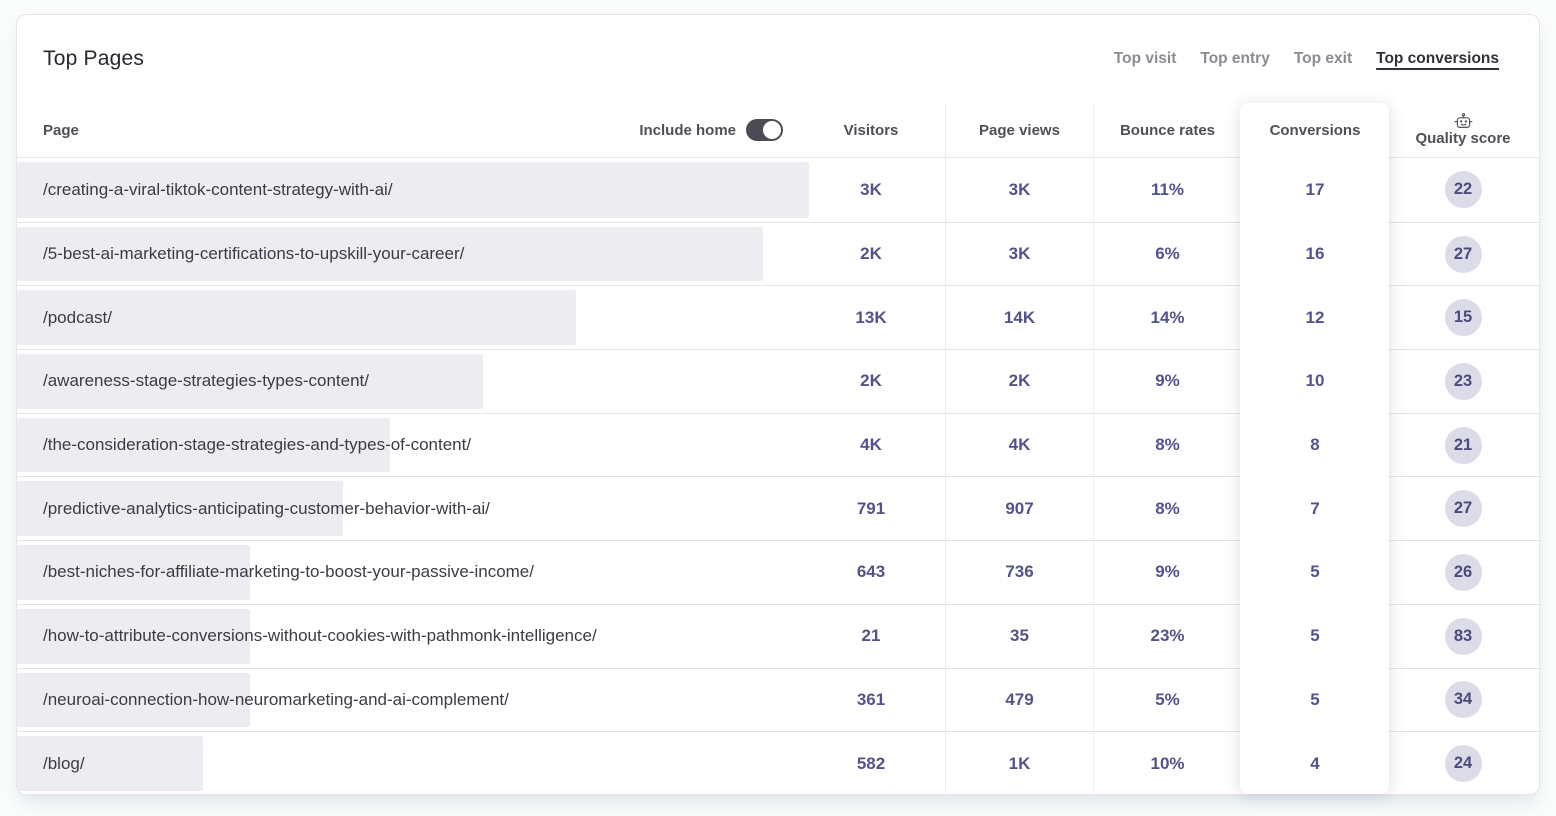 This screenshot has width=1556, height=816. I want to click on column-header-page: Page Include home, so click(407, 130).